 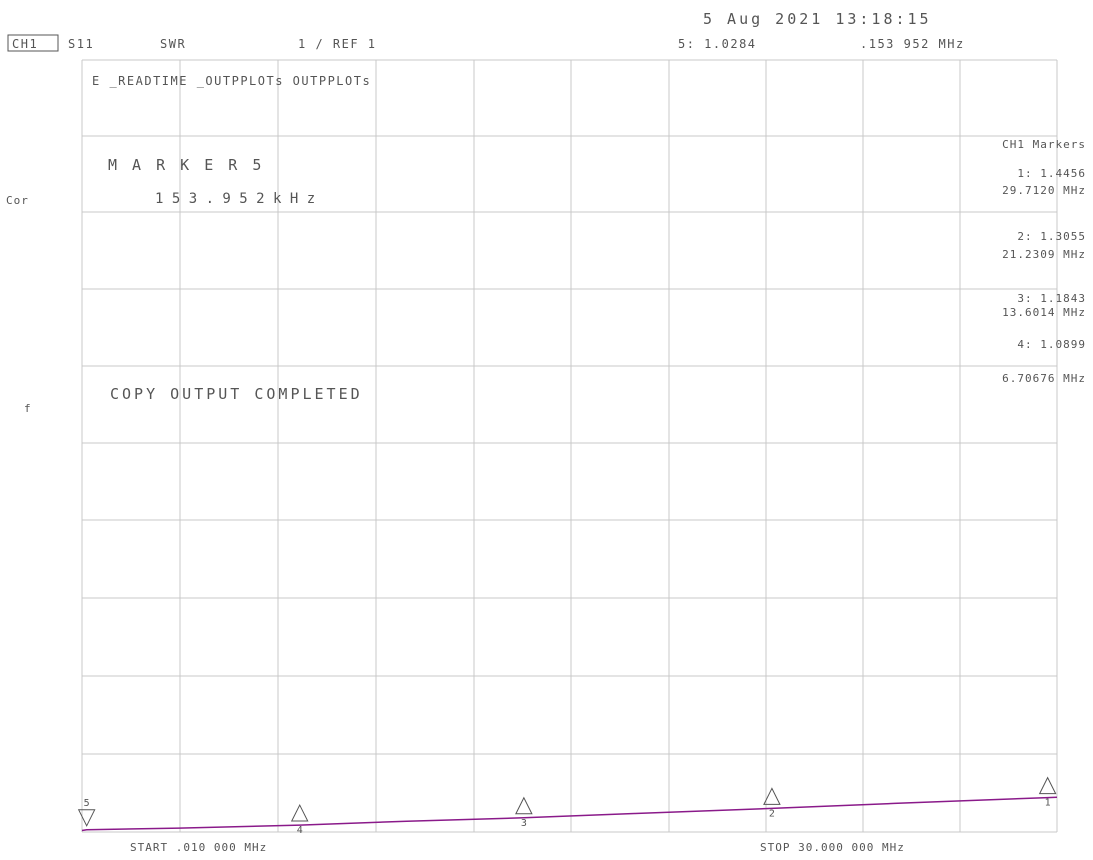 I want to click on marker-layer: 1 2 3 4 5, so click(x=567, y=806).